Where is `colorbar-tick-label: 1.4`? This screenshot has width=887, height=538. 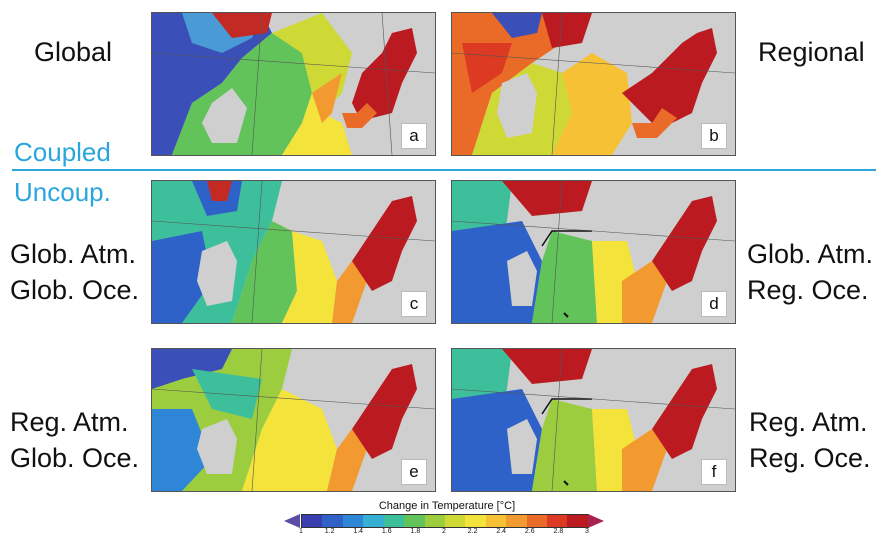 colorbar-tick-label: 1.4 is located at coordinates (358, 531).